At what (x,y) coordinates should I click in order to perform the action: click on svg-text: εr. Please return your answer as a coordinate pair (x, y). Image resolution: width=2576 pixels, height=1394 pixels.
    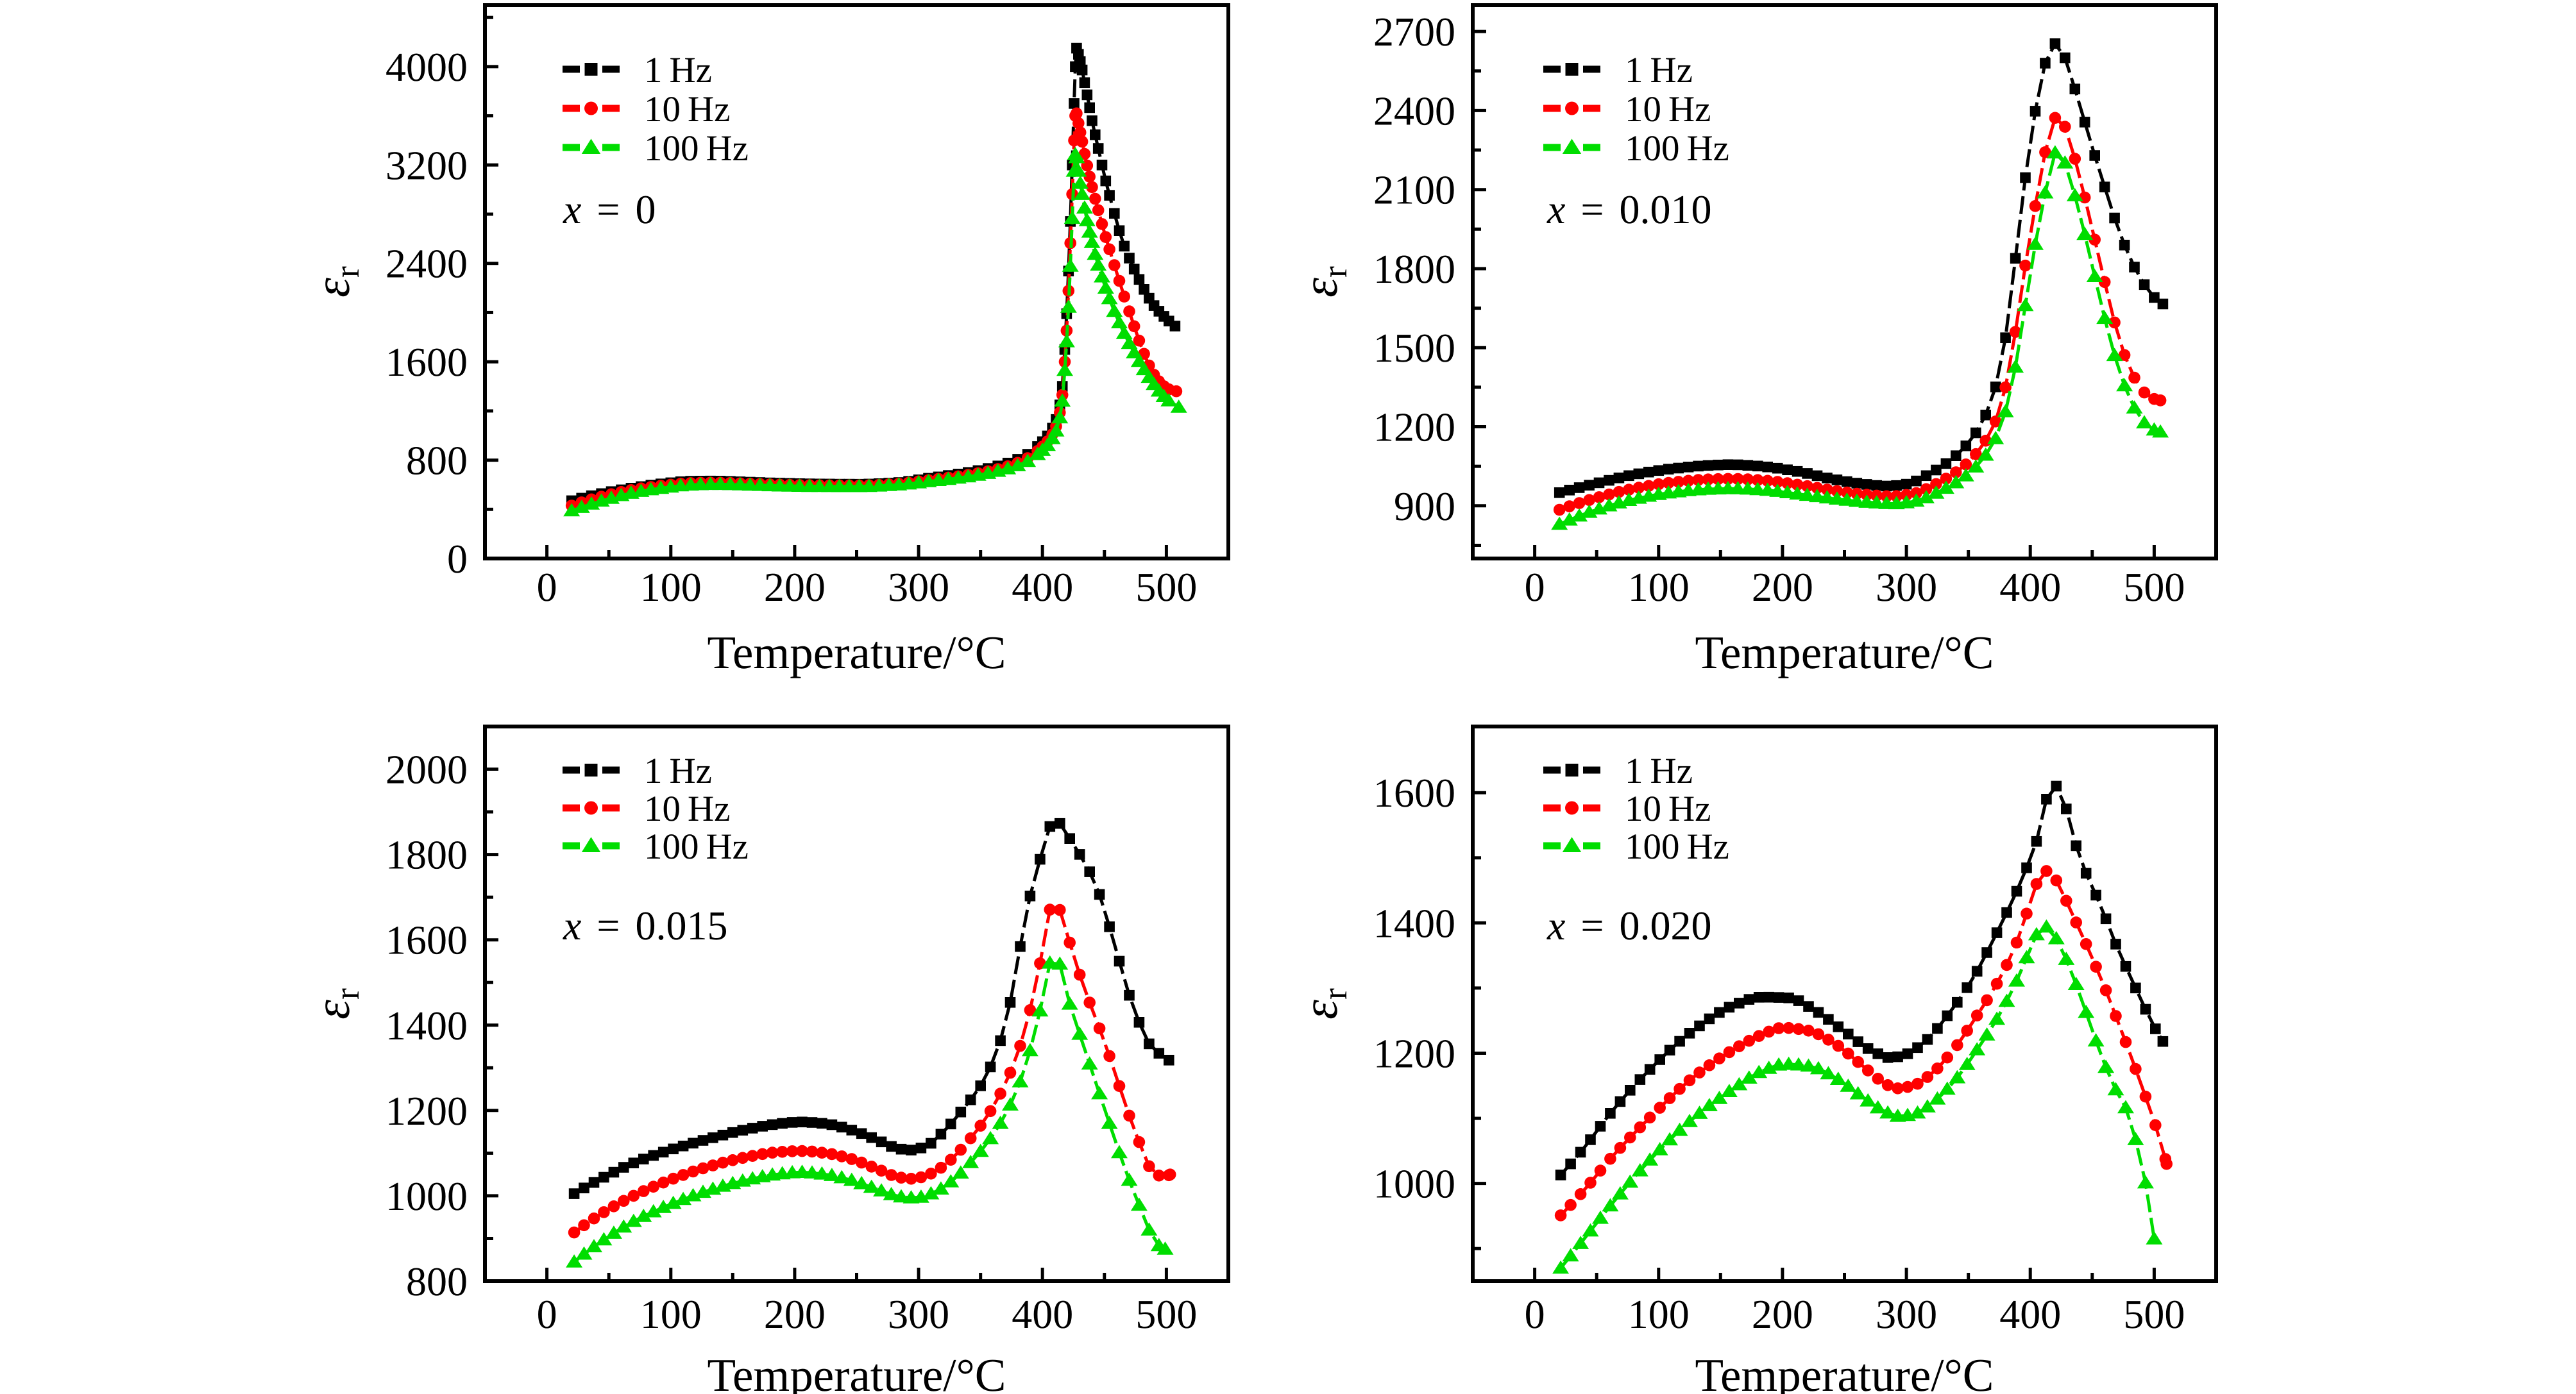
    Looking at the image, I should click on (1323, 1004).